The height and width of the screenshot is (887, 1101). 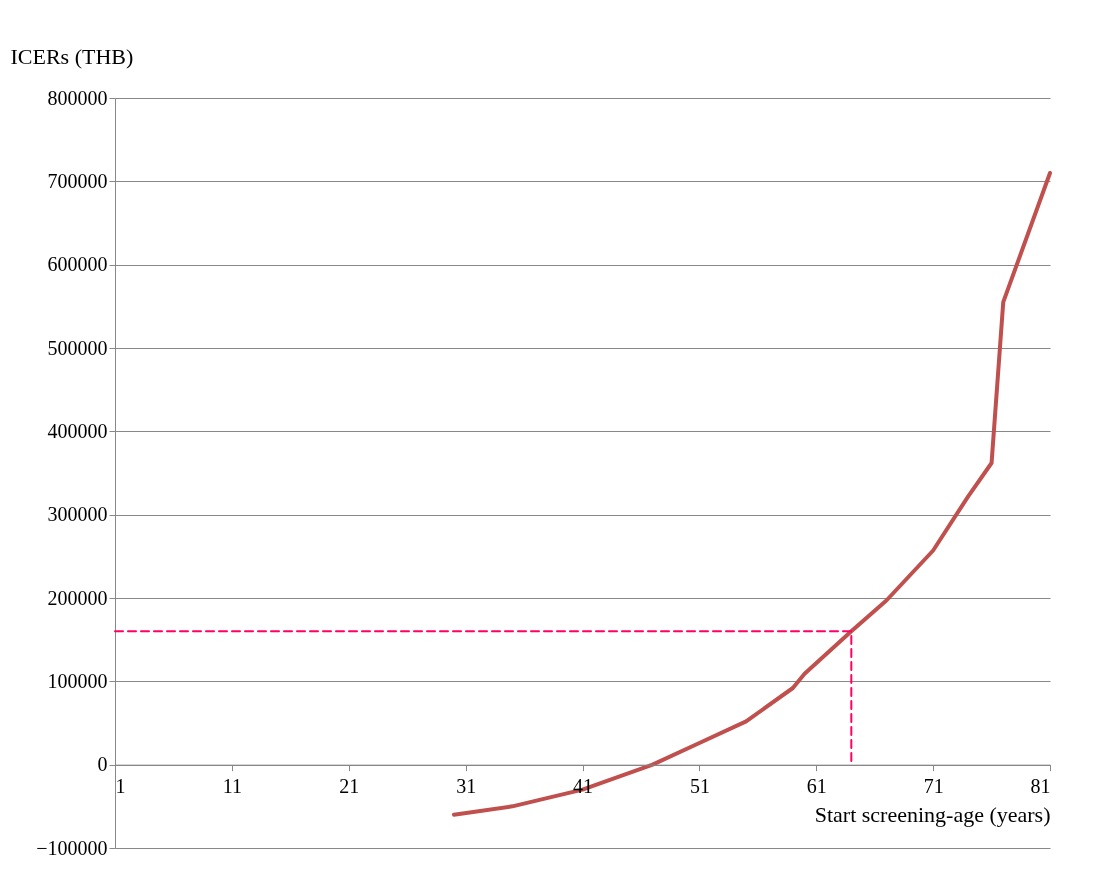 I want to click on y-axis-title: ICERs (THB), so click(x=72, y=56).